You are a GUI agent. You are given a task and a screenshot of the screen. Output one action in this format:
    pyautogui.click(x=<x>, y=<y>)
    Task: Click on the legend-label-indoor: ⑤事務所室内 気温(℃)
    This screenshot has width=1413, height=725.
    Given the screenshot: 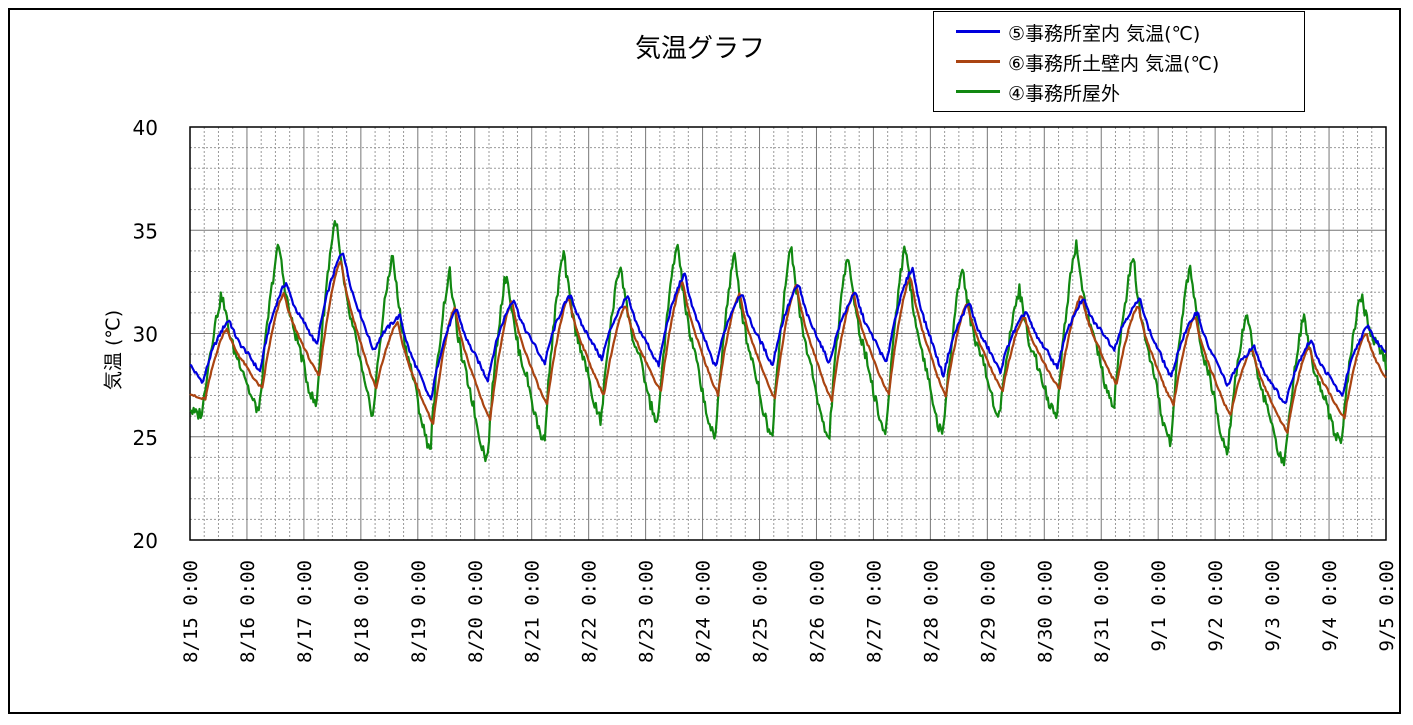 What is the action you would take?
    pyautogui.click(x=1104, y=34)
    